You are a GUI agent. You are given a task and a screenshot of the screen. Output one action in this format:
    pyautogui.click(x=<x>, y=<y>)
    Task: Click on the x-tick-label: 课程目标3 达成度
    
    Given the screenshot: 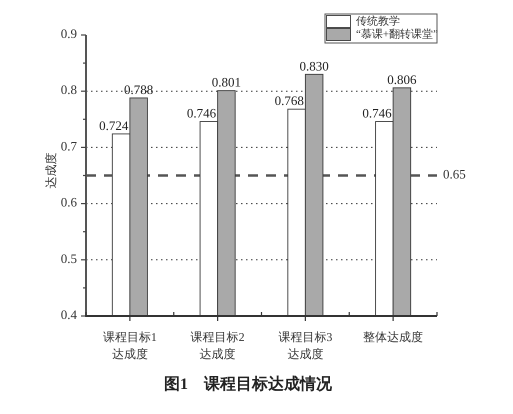 What is the action you would take?
    pyautogui.click(x=305, y=345)
    